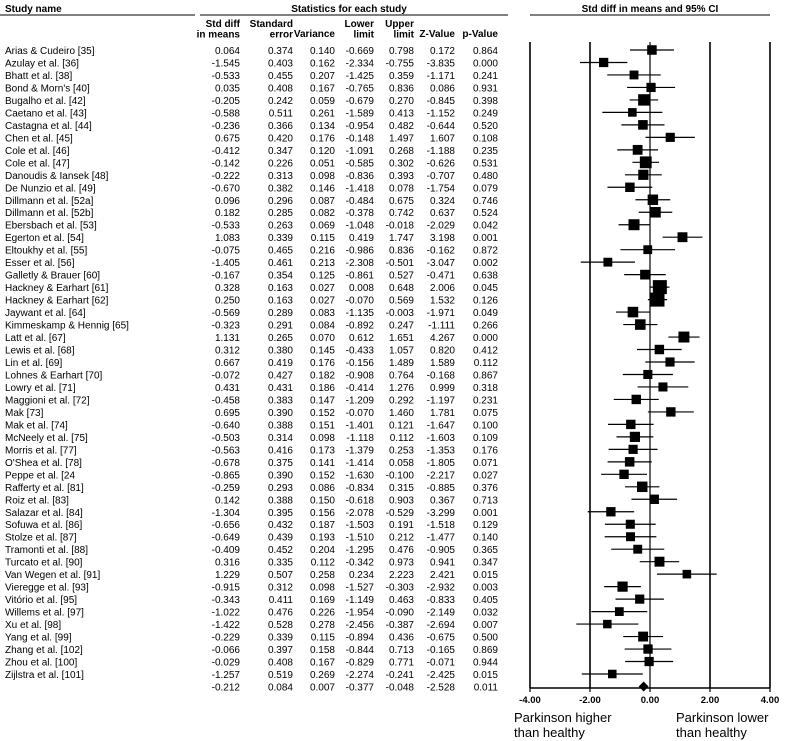 This screenshot has width=793, height=741. I want to click on study-se: 0.380, so click(280, 351).